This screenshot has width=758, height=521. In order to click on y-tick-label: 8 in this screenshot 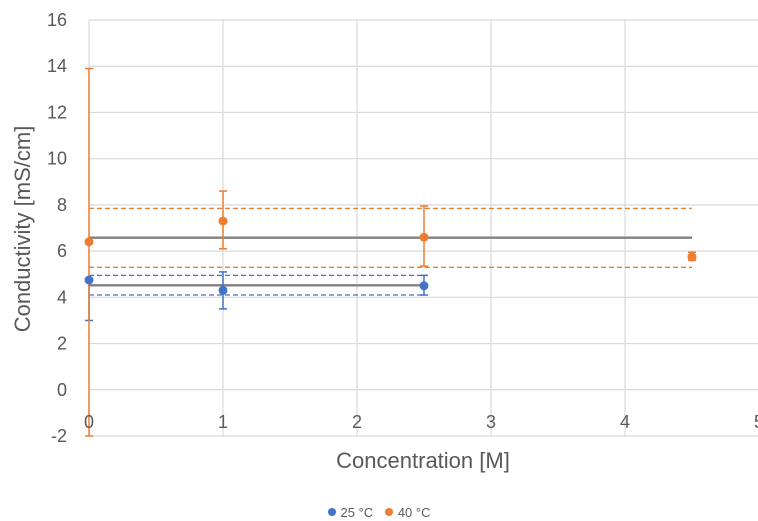, I will do `click(62, 205)`.